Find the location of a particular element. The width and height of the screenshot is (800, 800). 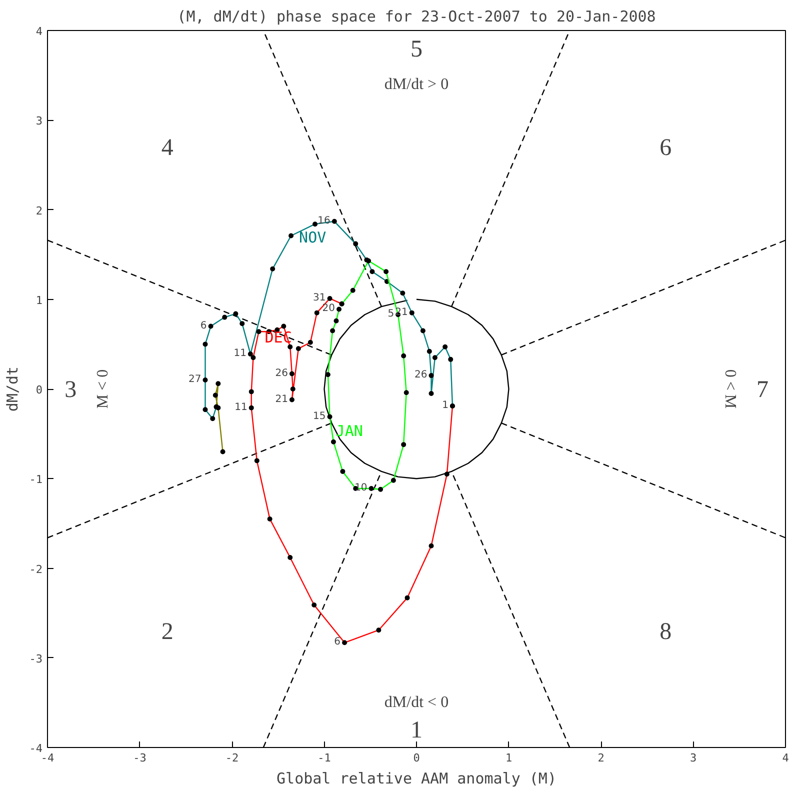

annotation: 8 is located at coordinates (666, 631).